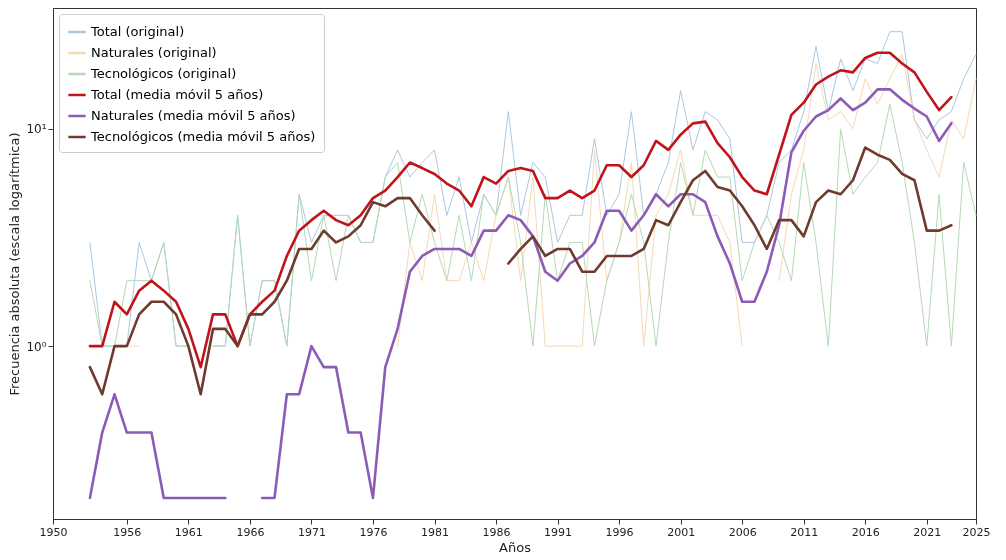 The image size is (1006, 560). I want to click on legend-label: Naturales (original), so click(154, 52).